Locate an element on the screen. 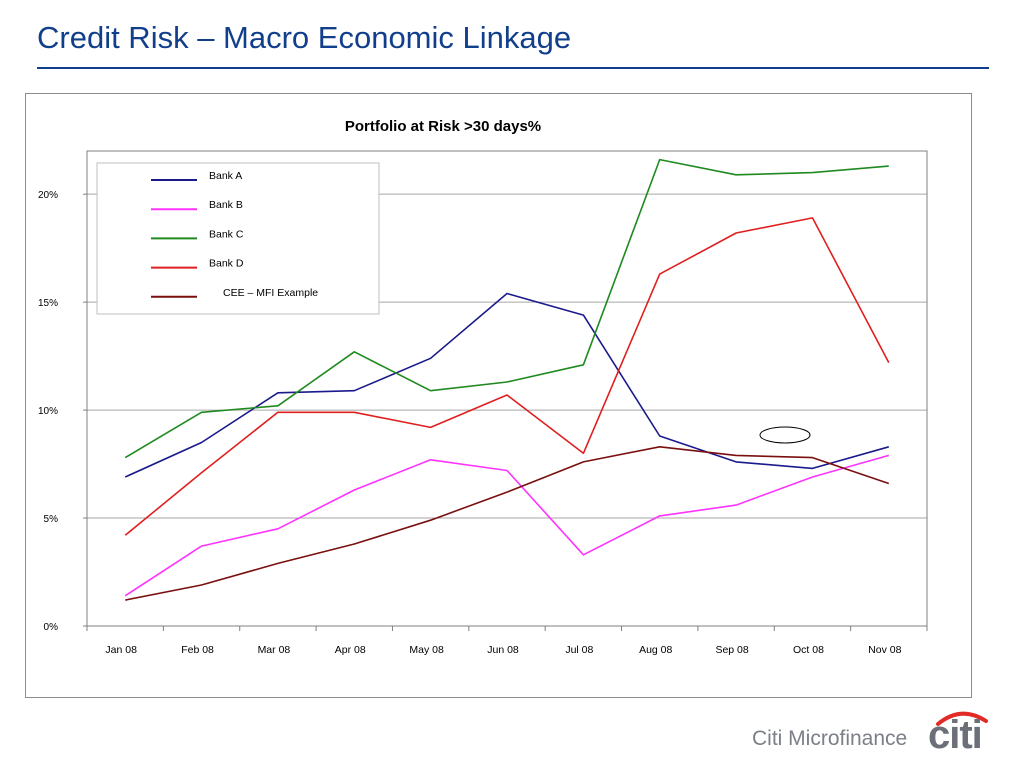 The height and width of the screenshot is (768, 1024). x-tick-label: Mar 08 is located at coordinates (274, 650).